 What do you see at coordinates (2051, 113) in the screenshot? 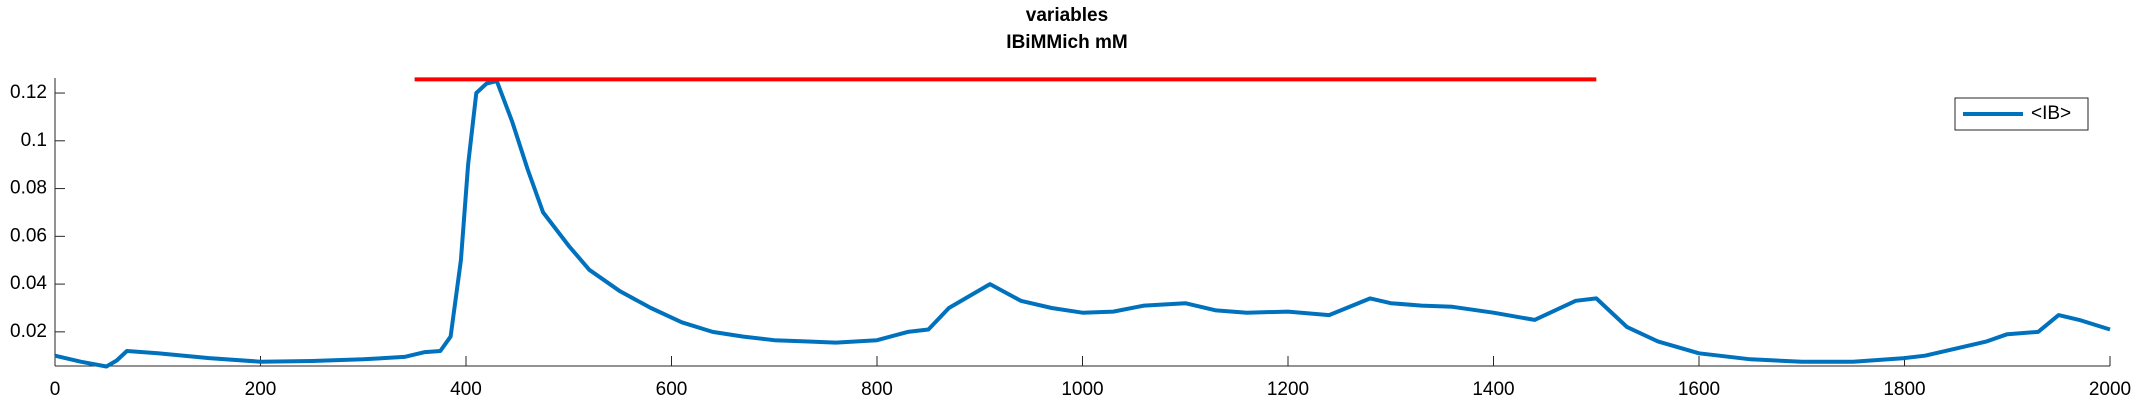
I see `legend-label: <IB>` at bounding box center [2051, 113].